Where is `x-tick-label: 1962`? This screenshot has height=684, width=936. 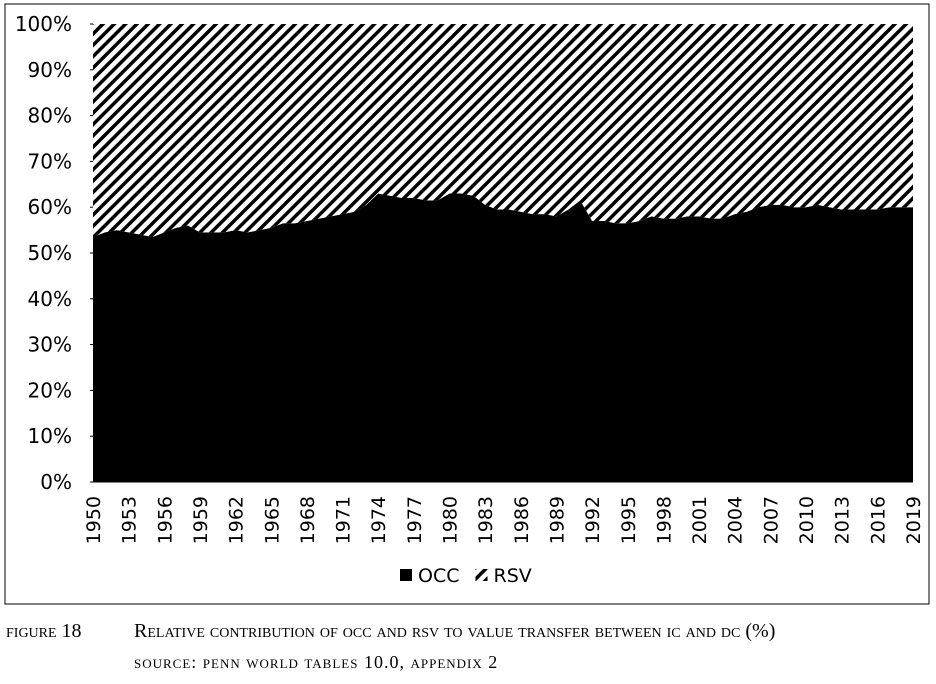
x-tick-label: 1962 is located at coordinates (237, 520).